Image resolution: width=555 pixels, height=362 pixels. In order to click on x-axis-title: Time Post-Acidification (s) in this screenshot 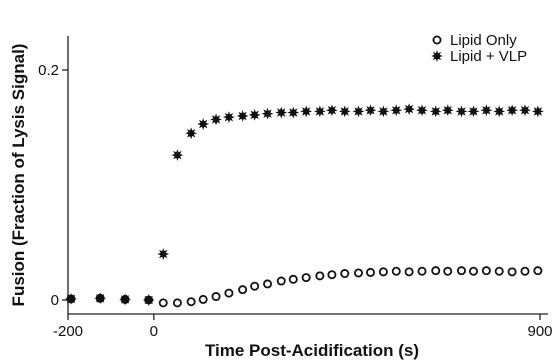, I will do `click(312, 350)`.